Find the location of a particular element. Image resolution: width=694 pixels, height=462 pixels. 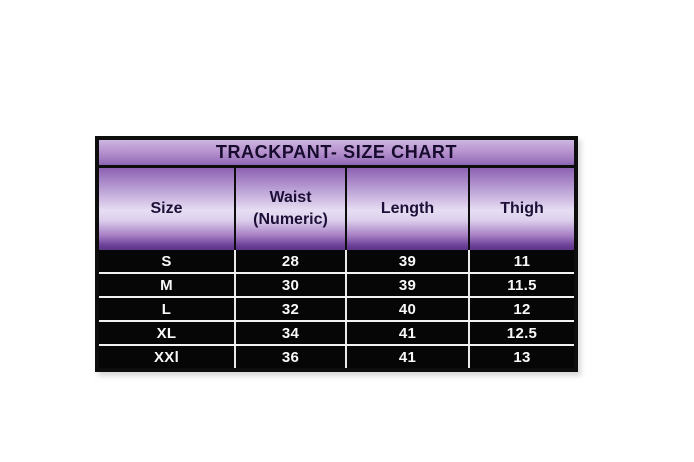

waist-cell: 28 is located at coordinates (291, 261).